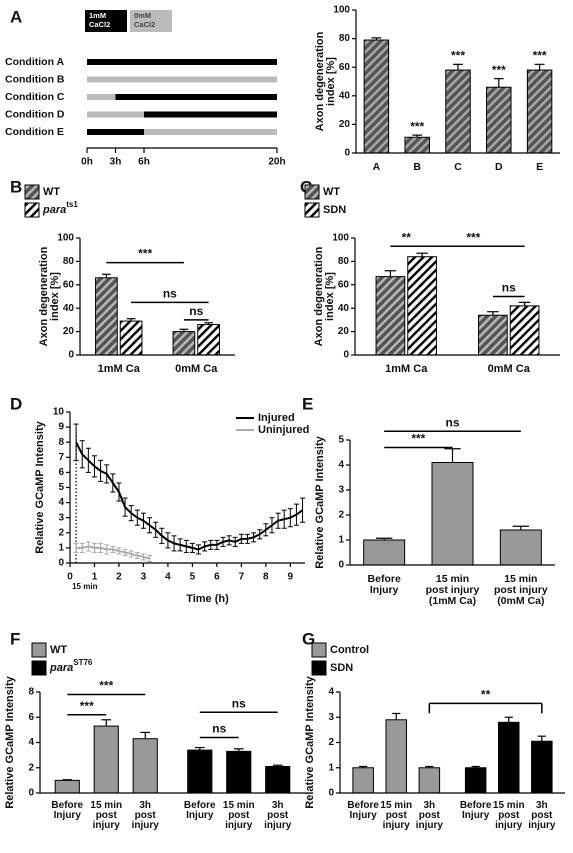 The width and height of the screenshot is (573, 853). I want to click on legend-label: parats1, so click(60, 208).